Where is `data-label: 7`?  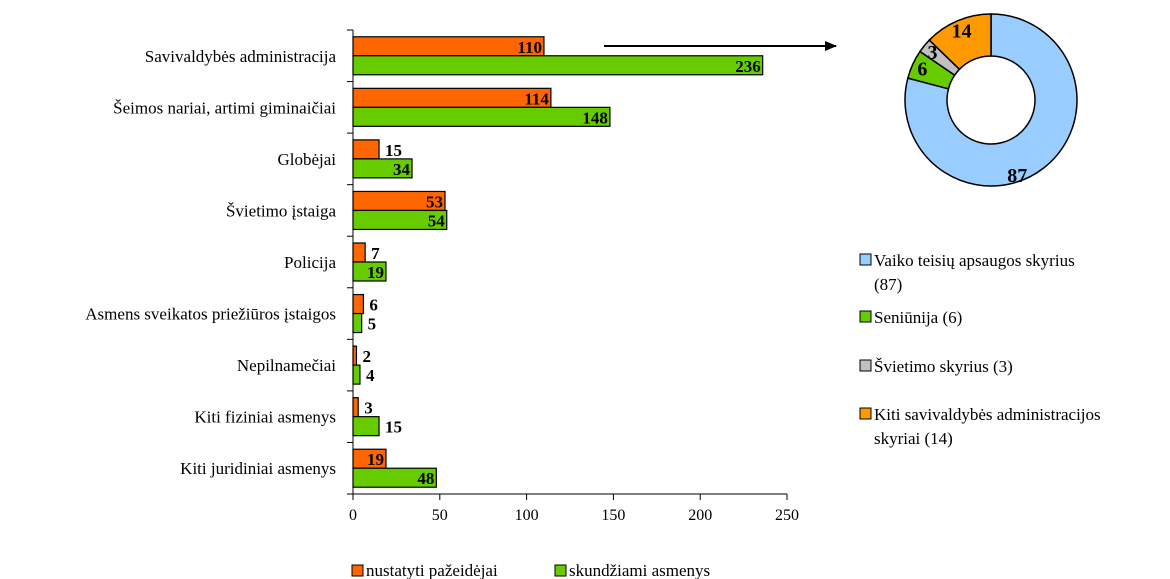
data-label: 7 is located at coordinates (375, 253).